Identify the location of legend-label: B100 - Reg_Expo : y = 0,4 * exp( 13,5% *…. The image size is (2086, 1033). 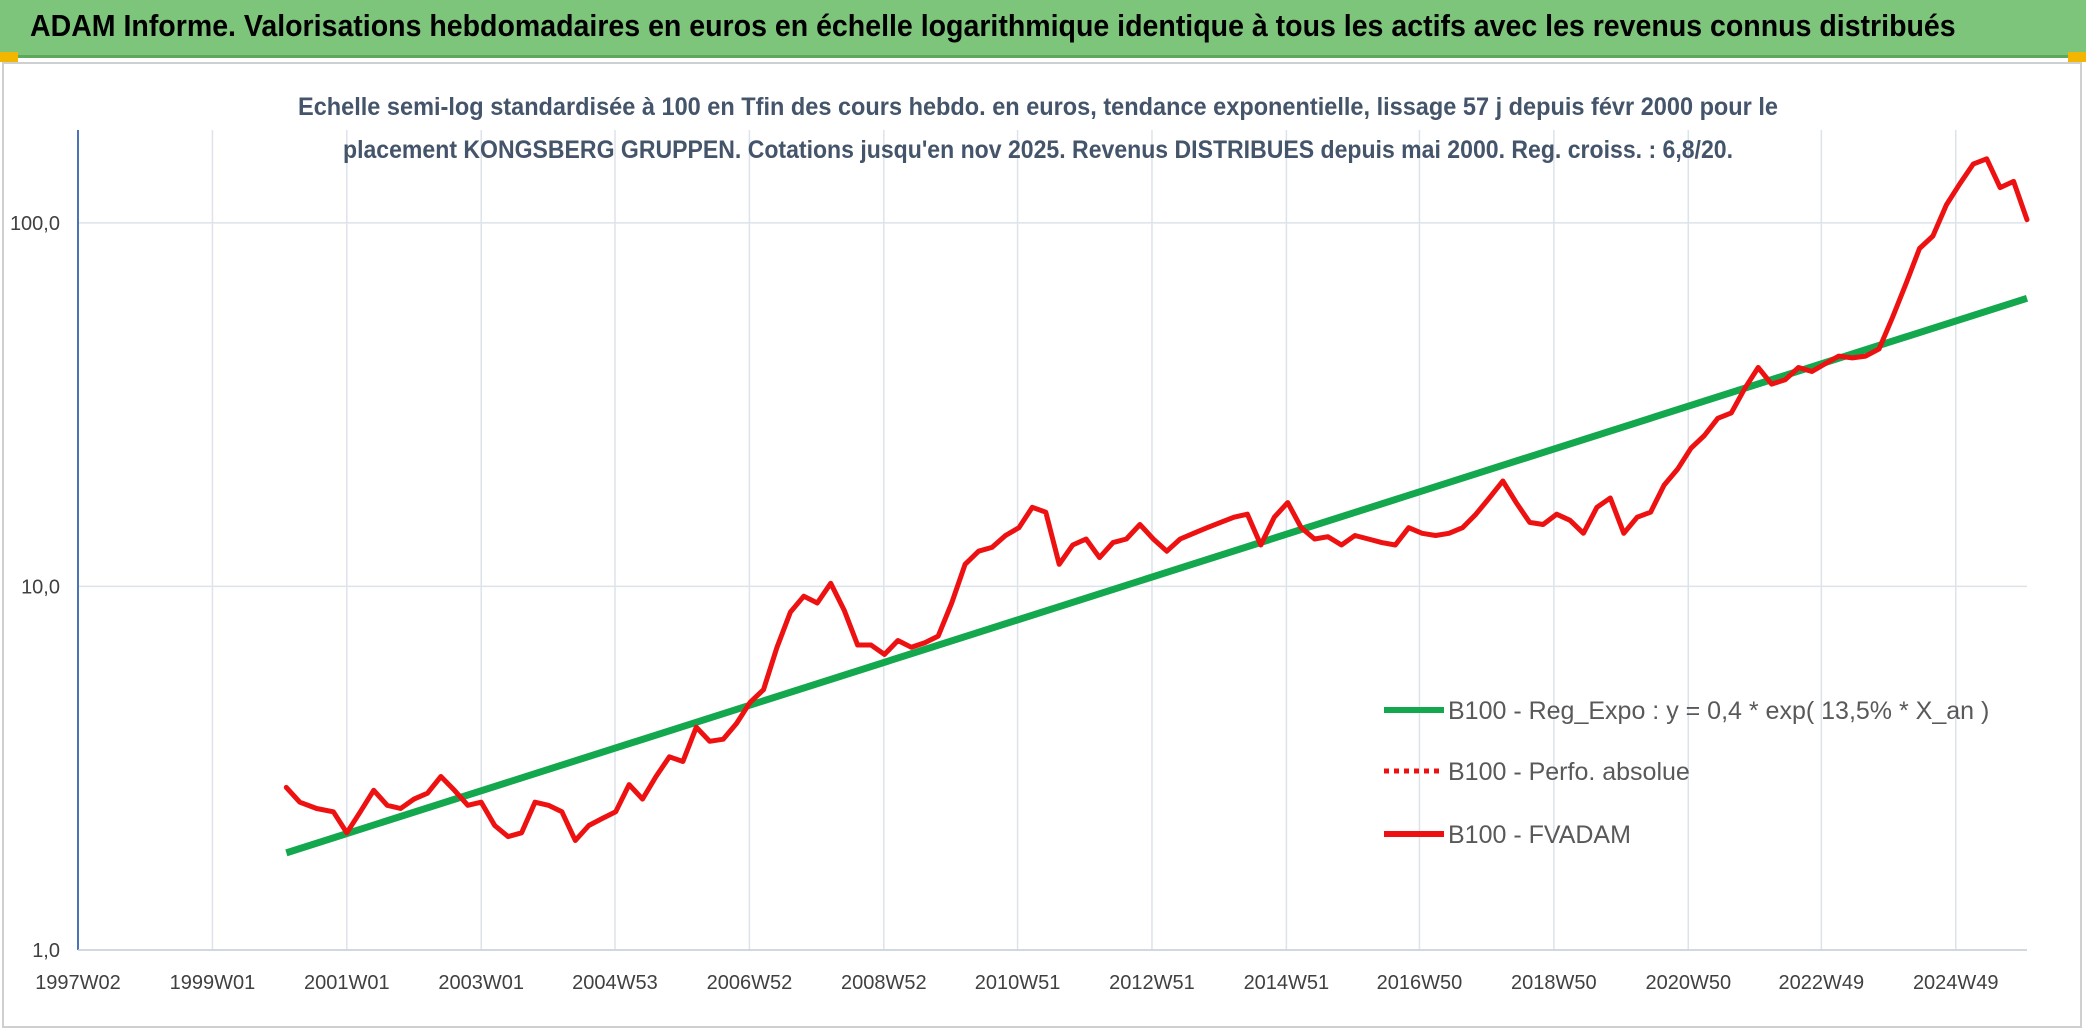
(1718, 711).